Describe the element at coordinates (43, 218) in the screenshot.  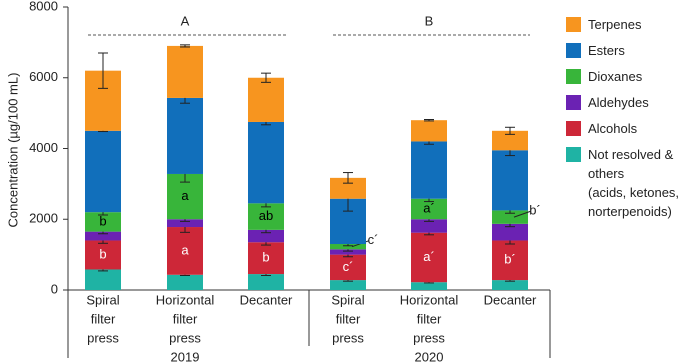
I see `y-tick-label: 2000` at that location.